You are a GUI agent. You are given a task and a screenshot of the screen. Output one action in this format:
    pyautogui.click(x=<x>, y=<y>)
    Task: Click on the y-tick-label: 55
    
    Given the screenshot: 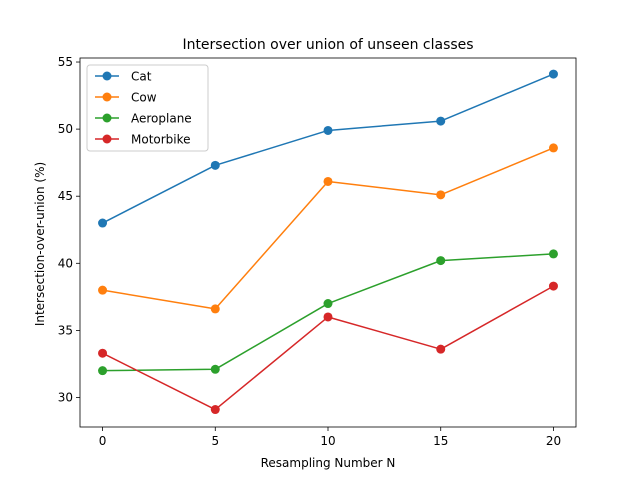 What is the action you would take?
    pyautogui.click(x=65, y=62)
    